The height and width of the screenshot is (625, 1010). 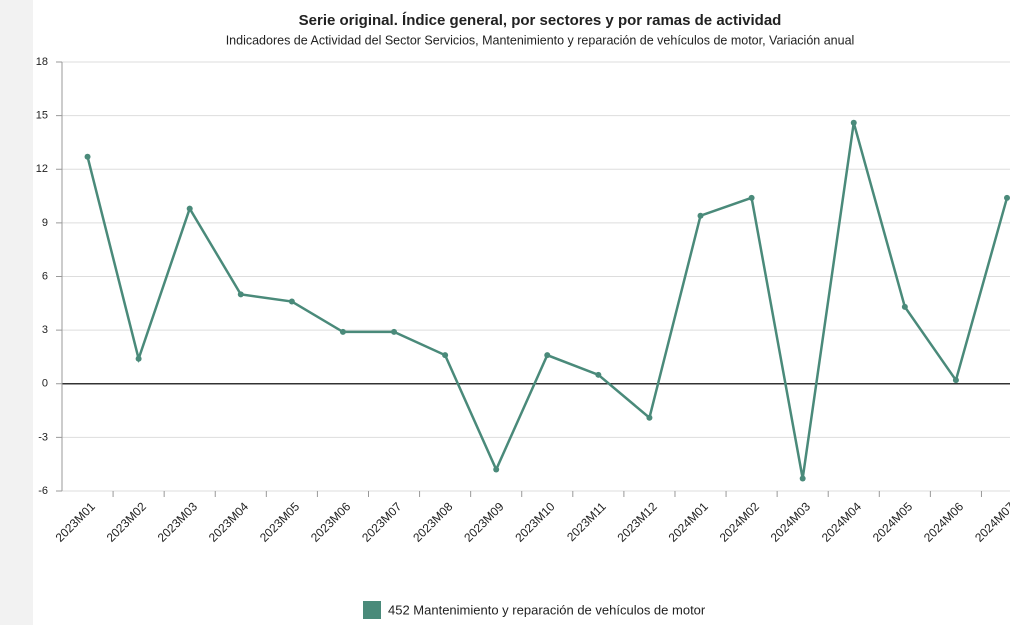 What do you see at coordinates (43, 491) in the screenshot?
I see `y-tick-label: -6` at bounding box center [43, 491].